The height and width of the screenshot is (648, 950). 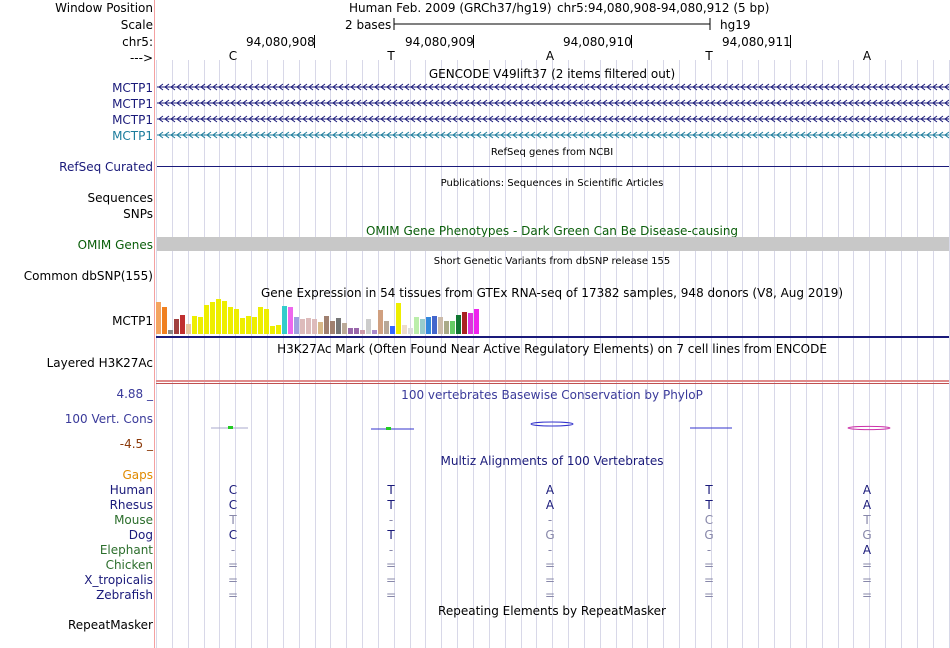 I want to click on h3k27ac-label: Layered H3K27Ac, so click(x=99, y=363).